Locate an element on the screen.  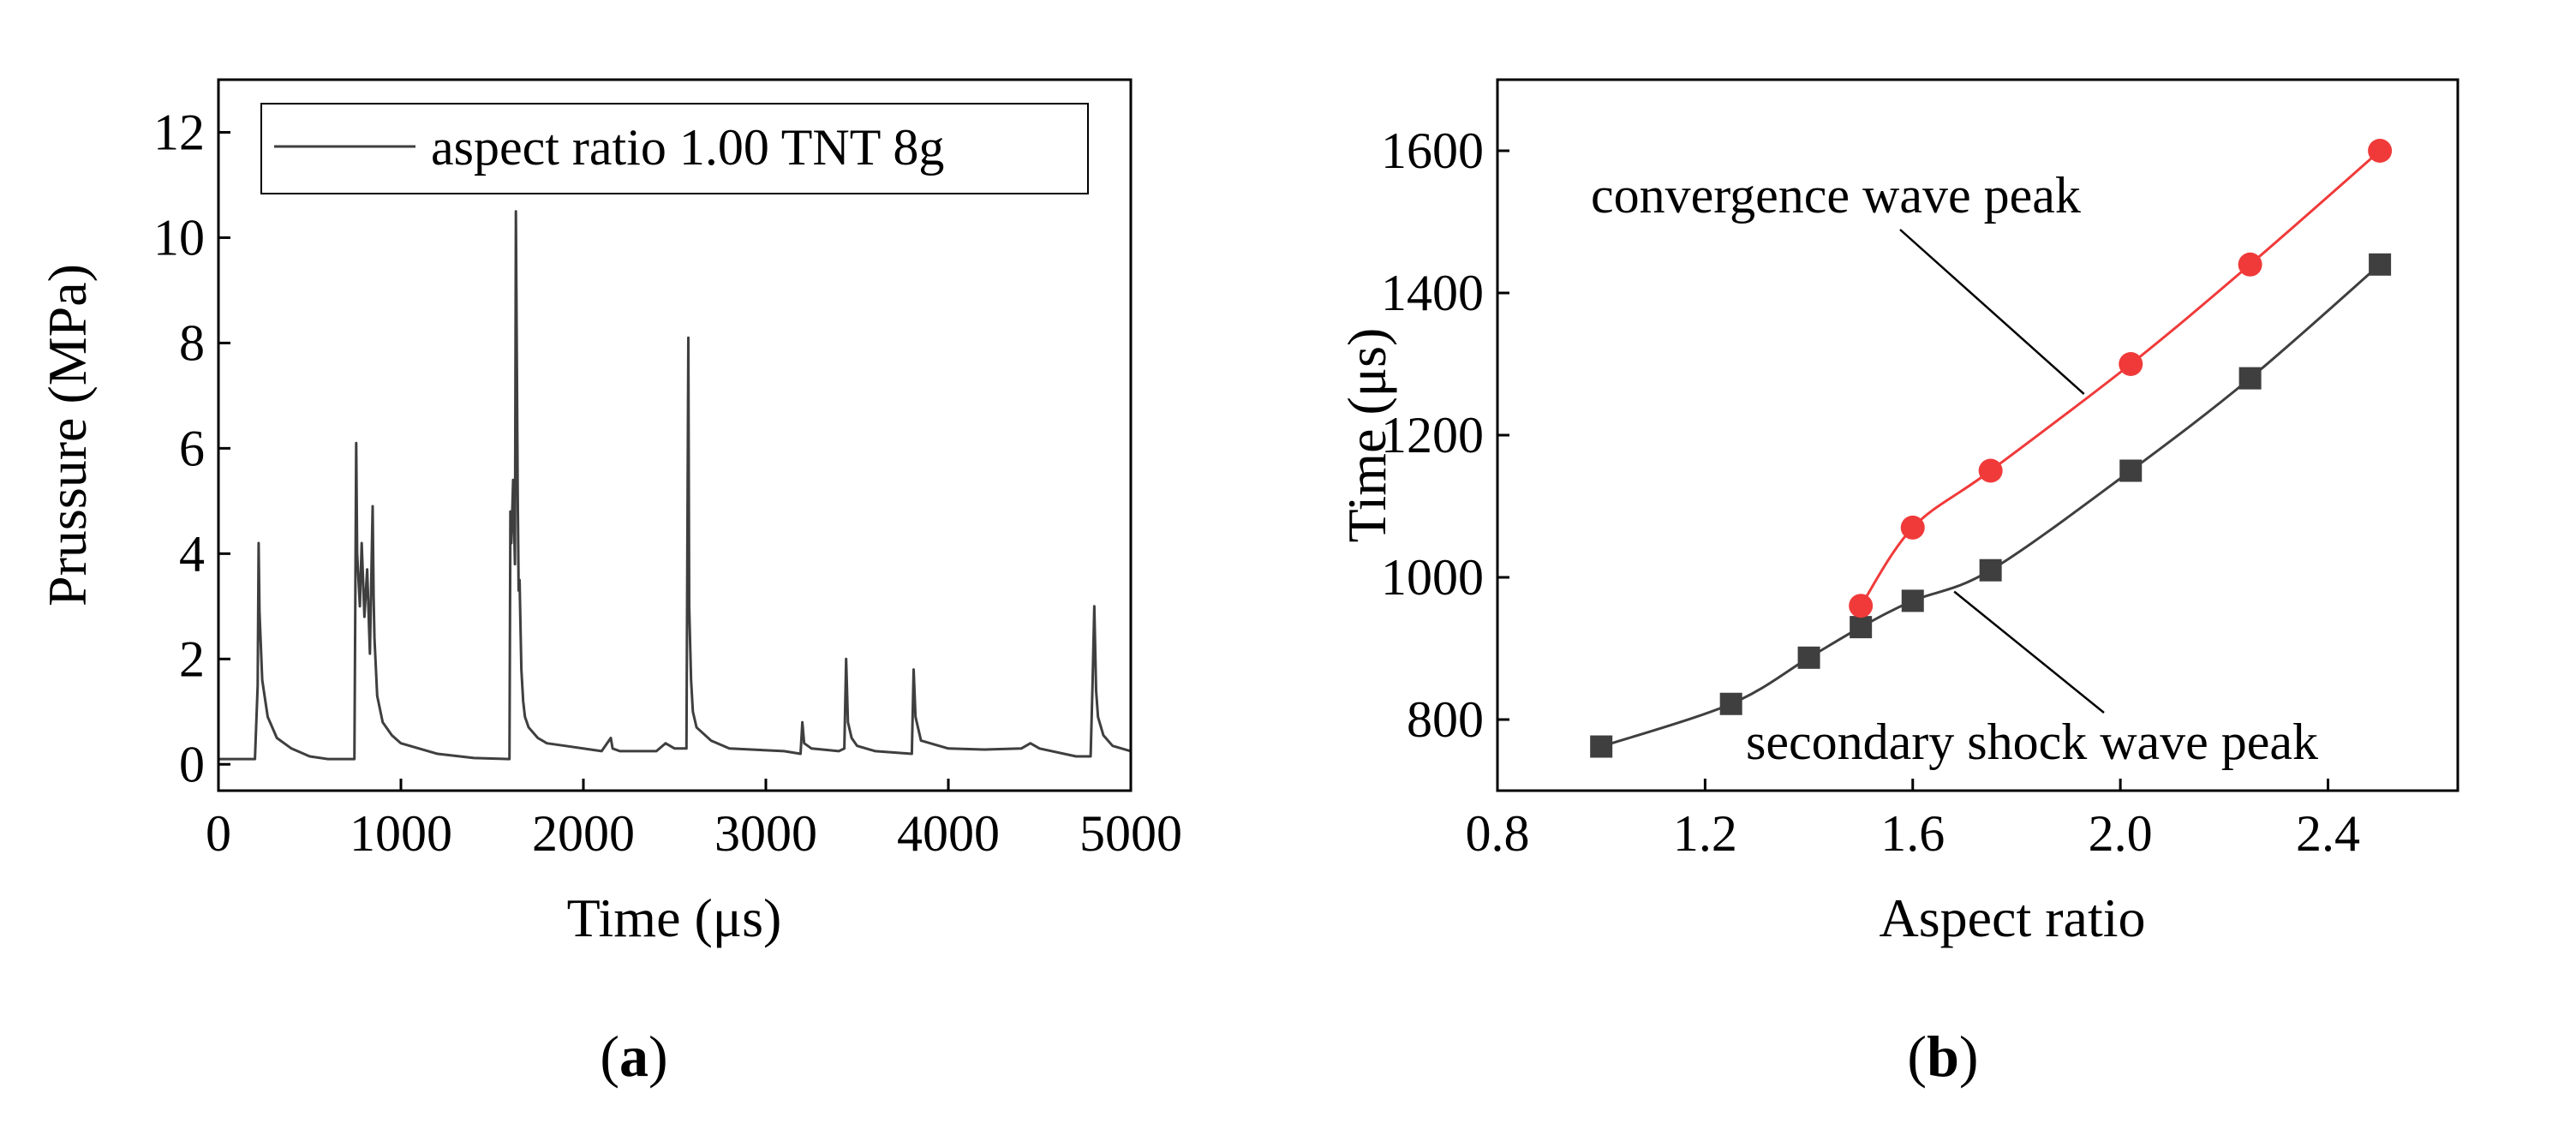
chart-b-x-tick-label: 0.8 is located at coordinates (1498, 833).